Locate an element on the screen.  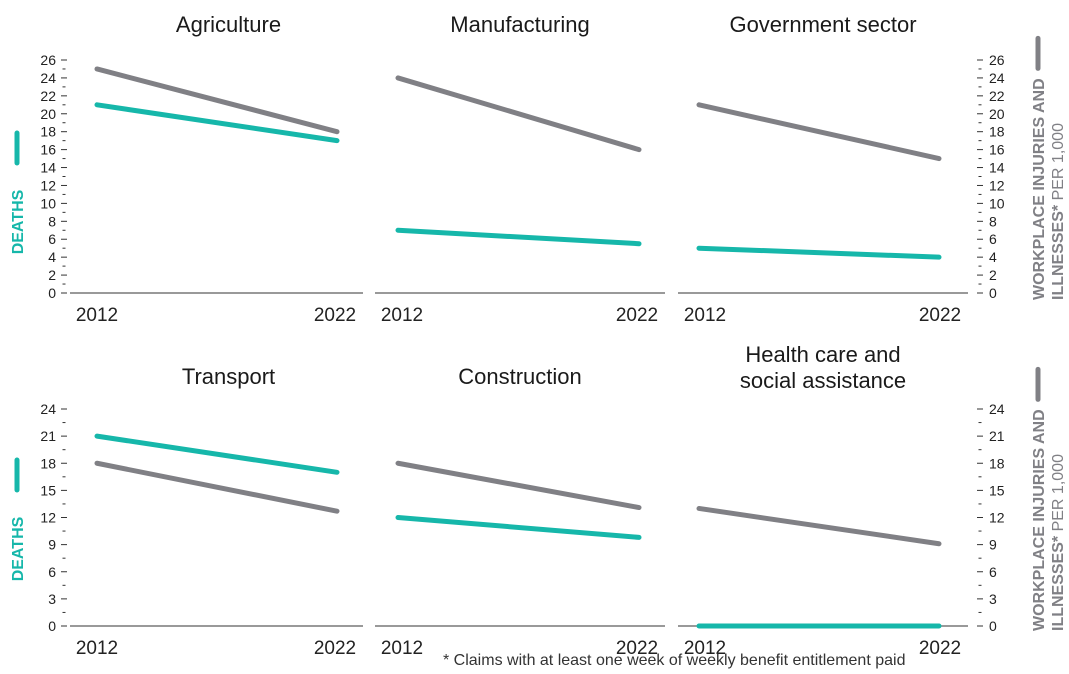
right-axis-label-line2-1: ILLNESSES* PER 1,000 is located at coordinates (1058, 542).